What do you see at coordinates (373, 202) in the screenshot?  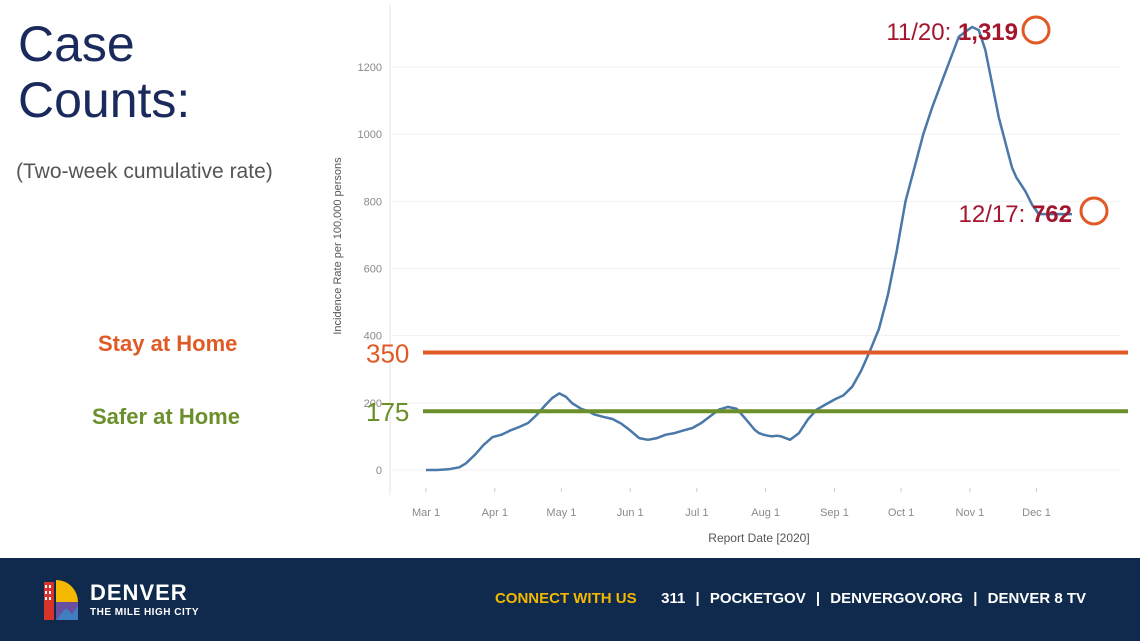 I see `y-tick-label-800: 800` at bounding box center [373, 202].